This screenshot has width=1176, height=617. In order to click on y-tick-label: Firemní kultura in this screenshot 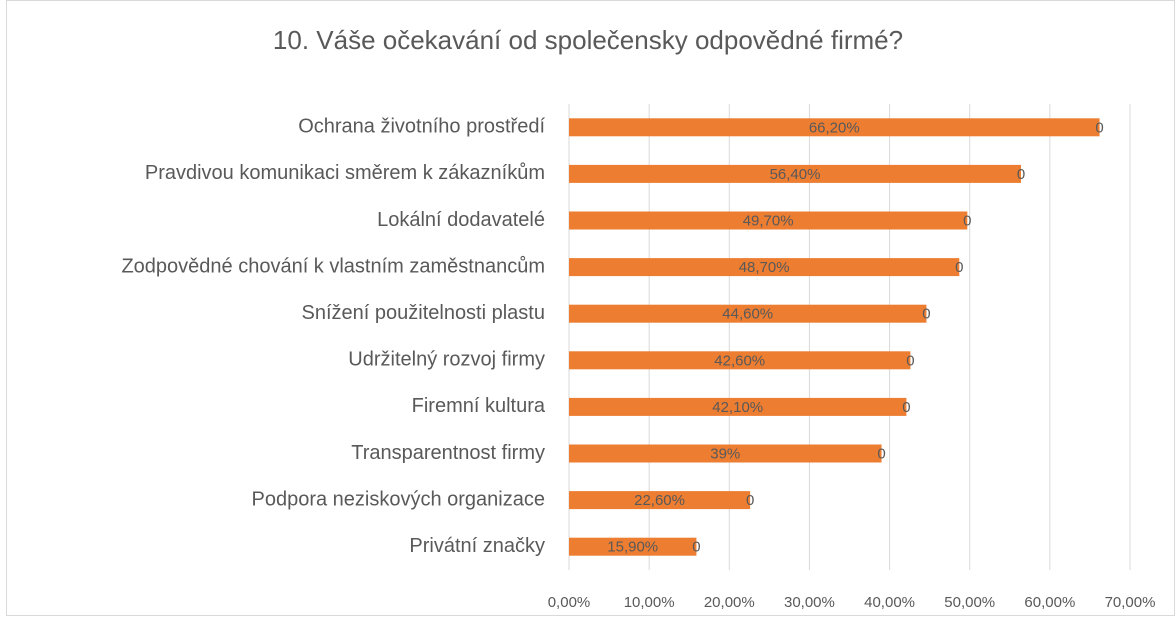, I will do `click(479, 406)`.